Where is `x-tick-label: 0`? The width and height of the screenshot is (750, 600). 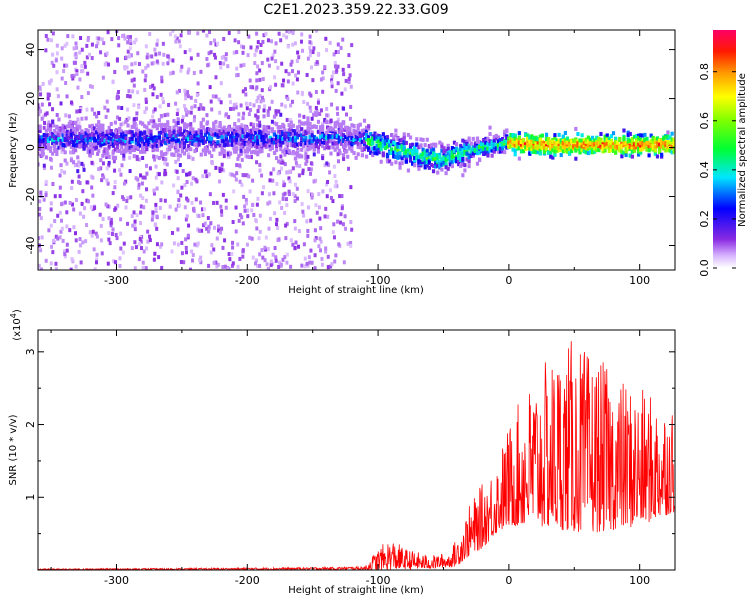
x-tick-label: 0 is located at coordinates (508, 280).